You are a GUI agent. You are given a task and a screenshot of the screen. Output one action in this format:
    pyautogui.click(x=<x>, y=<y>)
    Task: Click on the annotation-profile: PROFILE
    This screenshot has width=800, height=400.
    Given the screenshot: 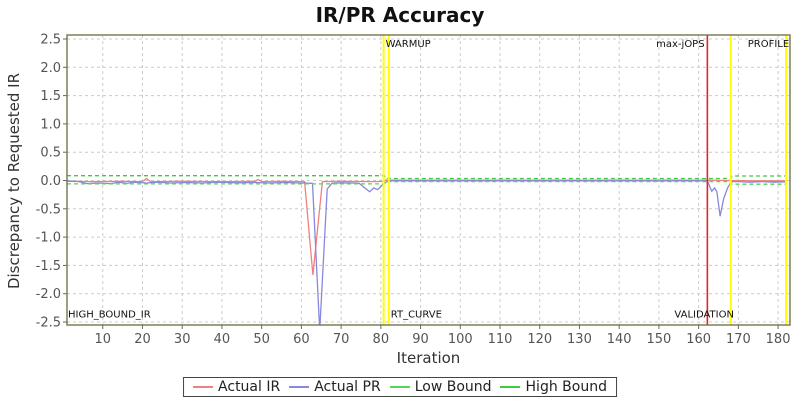 What is the action you would take?
    pyautogui.click(x=768, y=44)
    